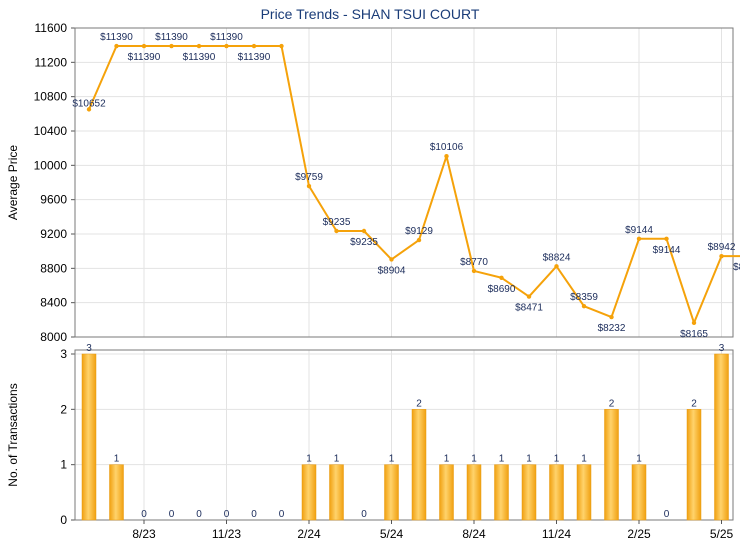  Describe the element at coordinates (51, 28) in the screenshot. I see `price-ytick-label: 11600` at that location.